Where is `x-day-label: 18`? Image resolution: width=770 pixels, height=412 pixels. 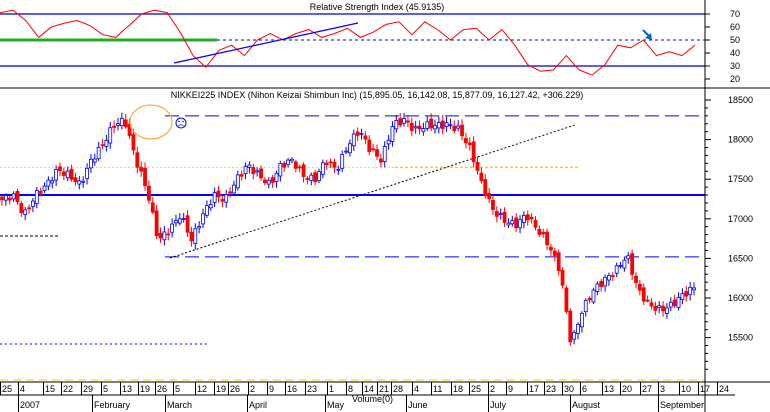
x-day-label: 18 is located at coordinates (458, 389).